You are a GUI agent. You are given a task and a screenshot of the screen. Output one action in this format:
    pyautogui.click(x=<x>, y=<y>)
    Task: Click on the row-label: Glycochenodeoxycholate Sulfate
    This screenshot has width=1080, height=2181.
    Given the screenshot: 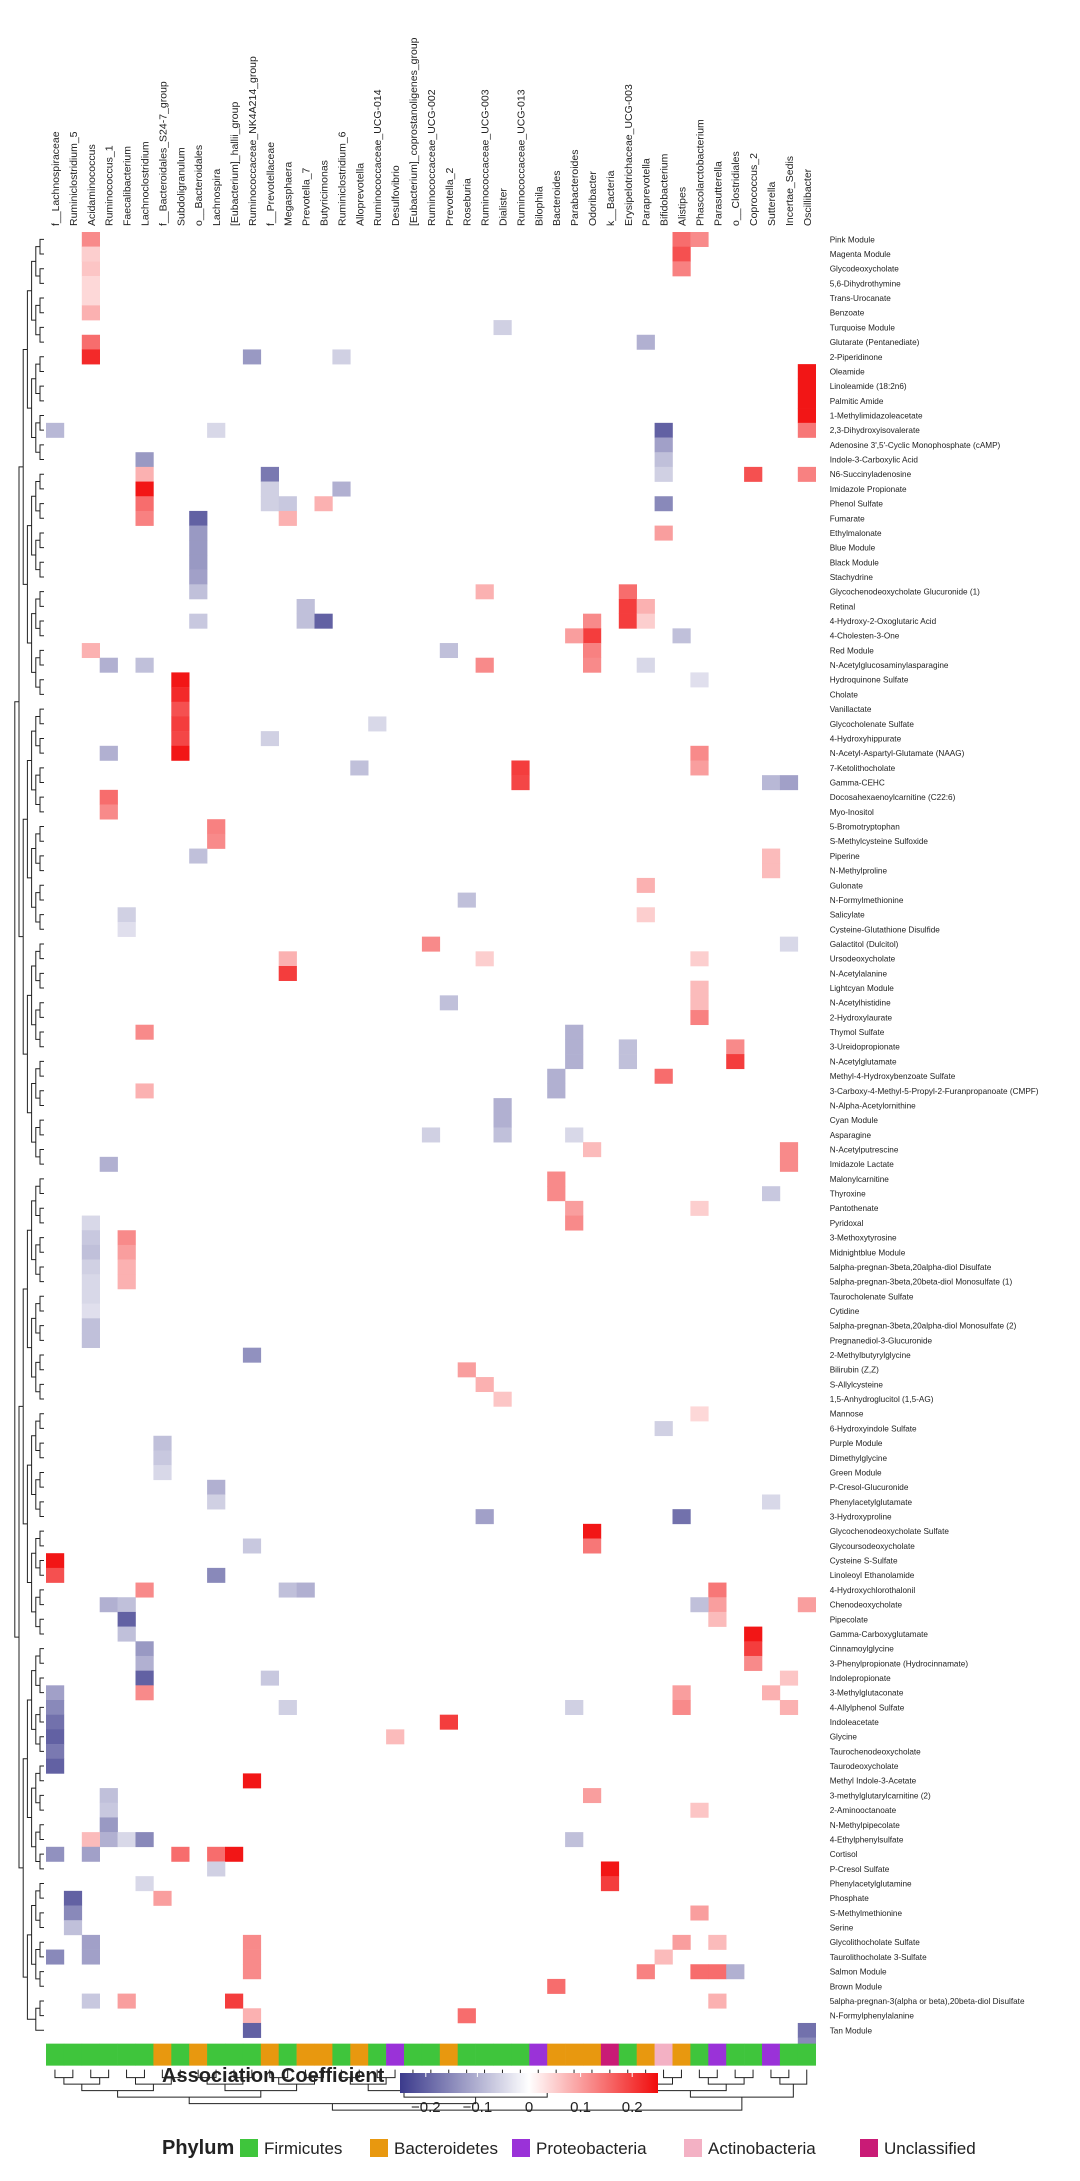 What is the action you would take?
    pyautogui.click(x=890, y=1531)
    